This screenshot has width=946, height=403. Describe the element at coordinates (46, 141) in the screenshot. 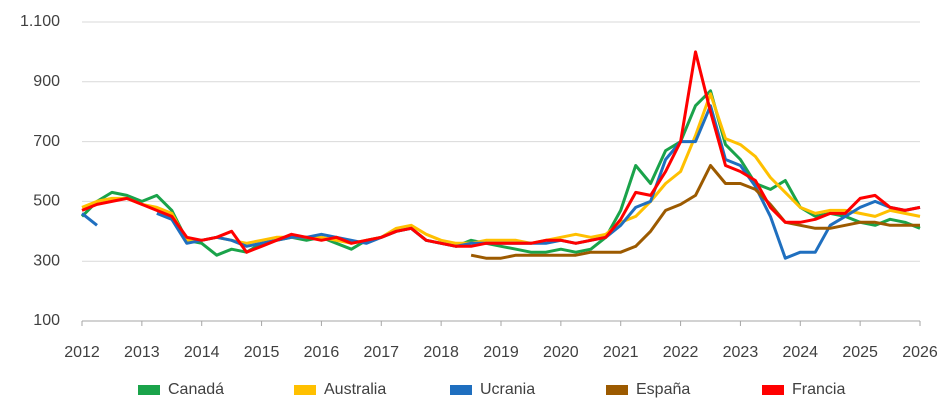

I see `y-tick-label: 700` at that location.